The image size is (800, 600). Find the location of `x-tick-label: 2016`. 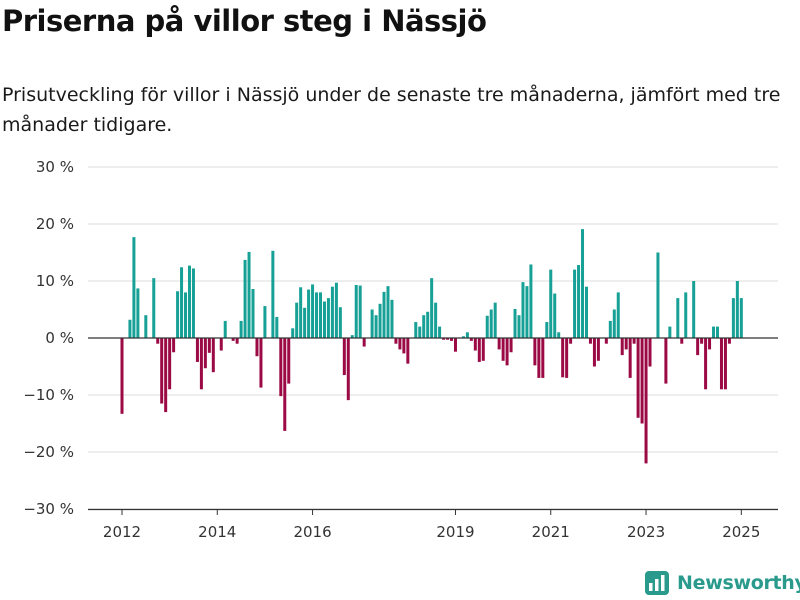

x-tick-label: 2016 is located at coordinates (312, 532).